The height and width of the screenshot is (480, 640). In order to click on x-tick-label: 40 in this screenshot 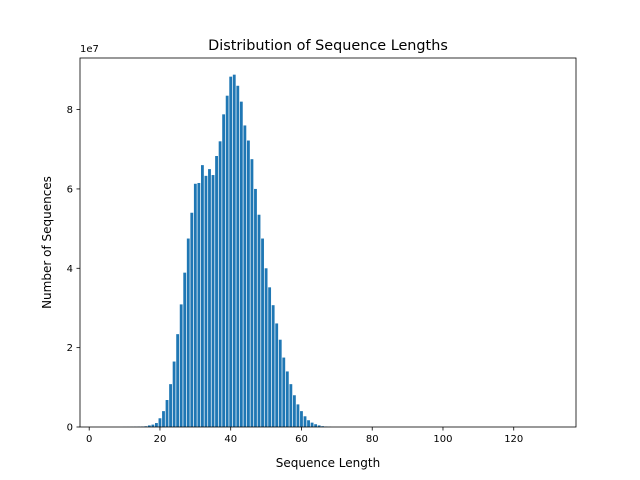, I will do `click(230, 439)`.